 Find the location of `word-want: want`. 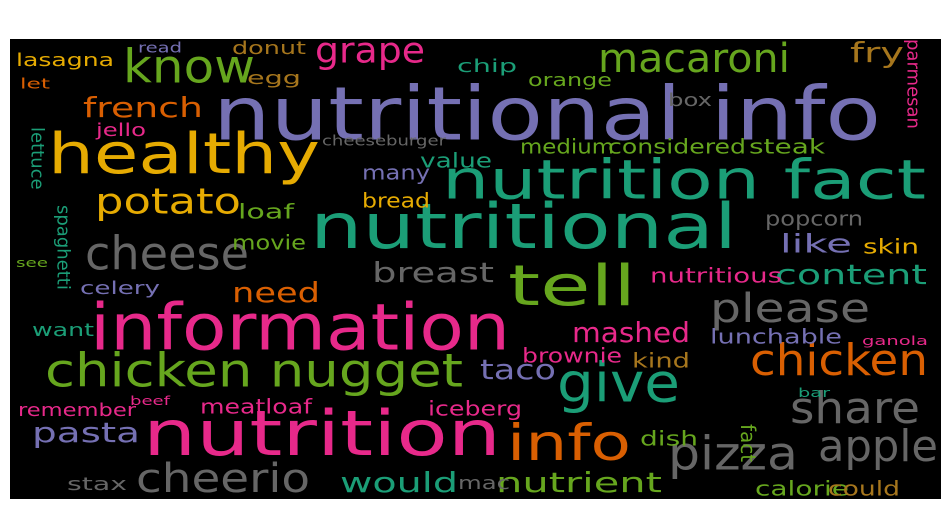

word-want: want is located at coordinates (63, 330).